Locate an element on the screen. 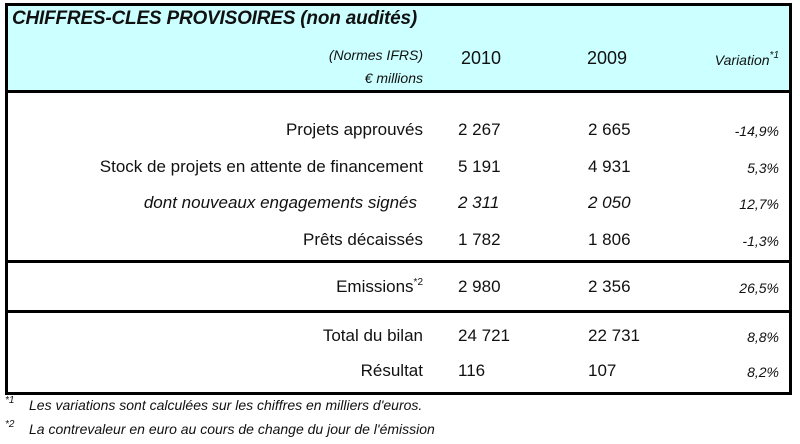 The height and width of the screenshot is (444, 800). row-label: Emissions*2 is located at coordinates (379, 287).